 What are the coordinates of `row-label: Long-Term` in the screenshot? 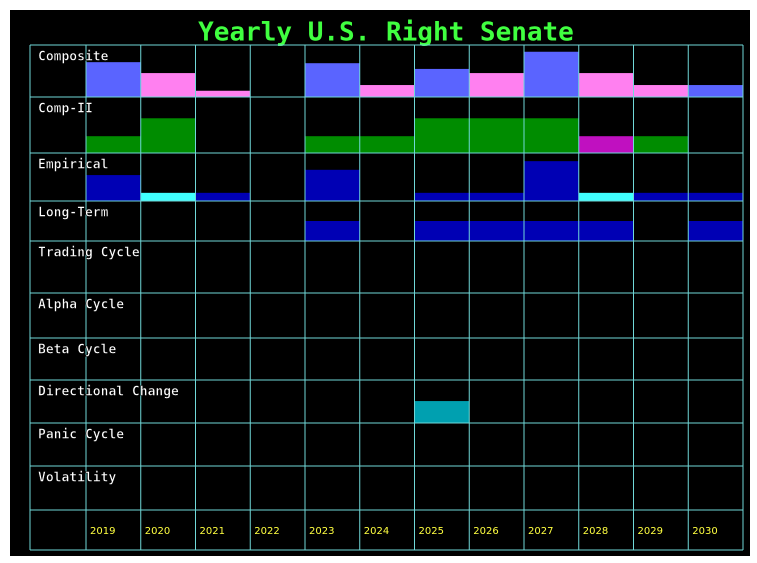 It's located at (73, 213).